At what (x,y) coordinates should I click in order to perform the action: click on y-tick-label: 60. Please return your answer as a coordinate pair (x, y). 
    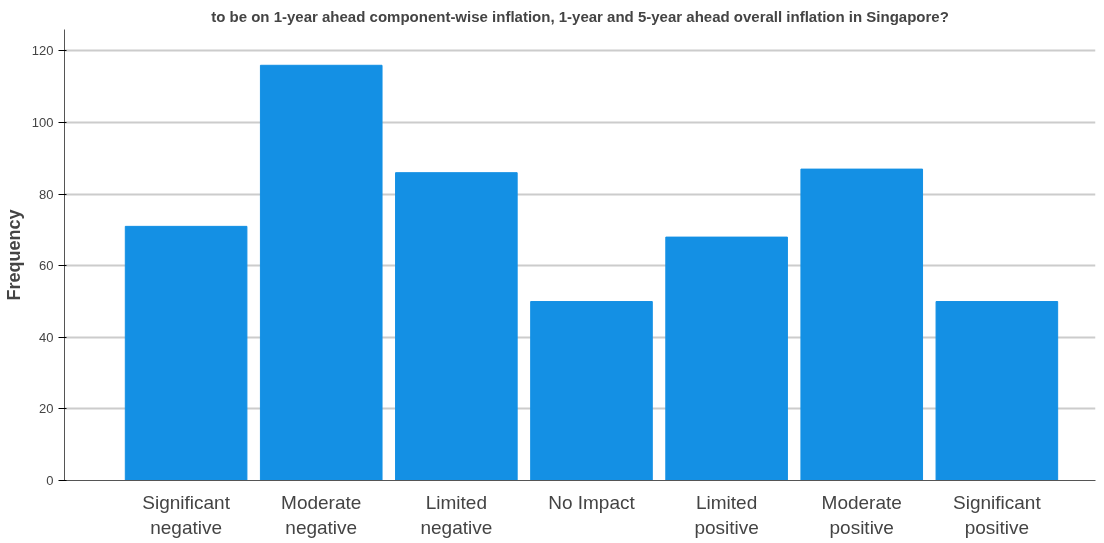
    Looking at the image, I should click on (46, 266).